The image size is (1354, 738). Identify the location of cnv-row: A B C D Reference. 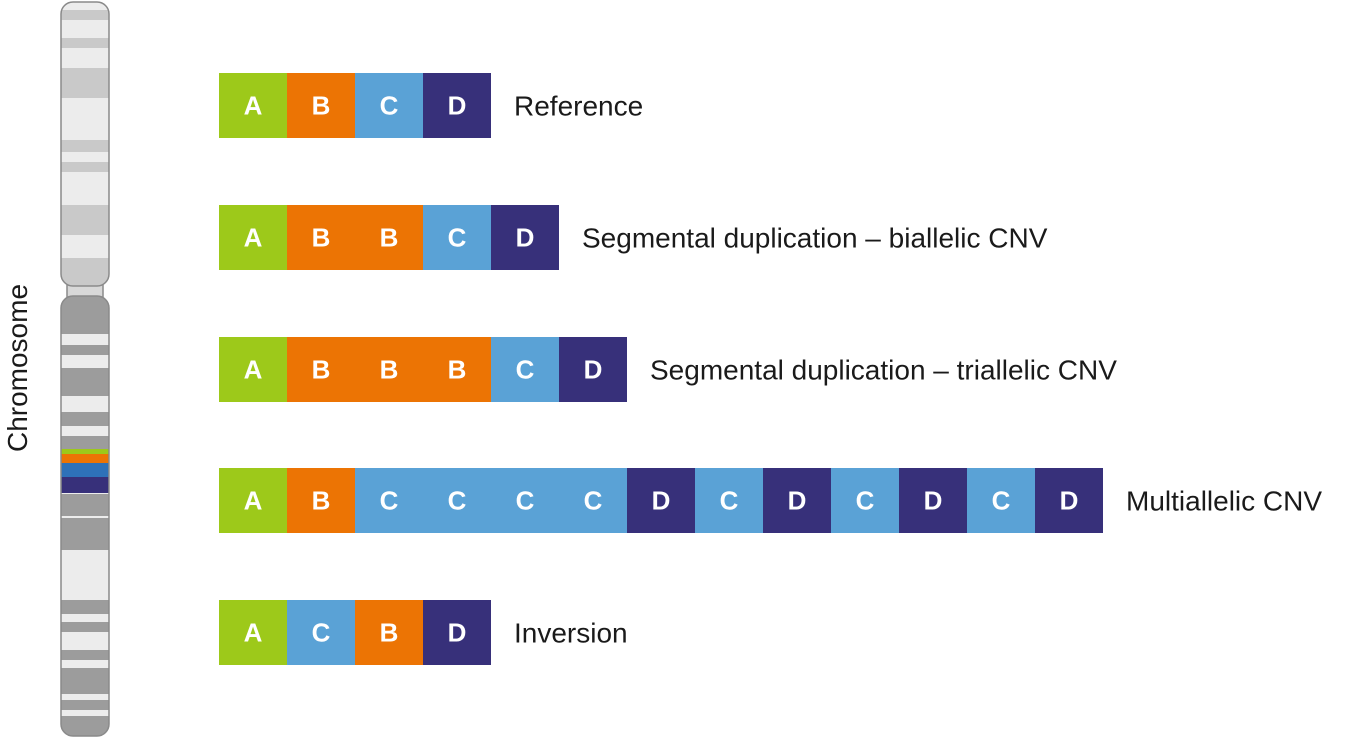
(431, 105).